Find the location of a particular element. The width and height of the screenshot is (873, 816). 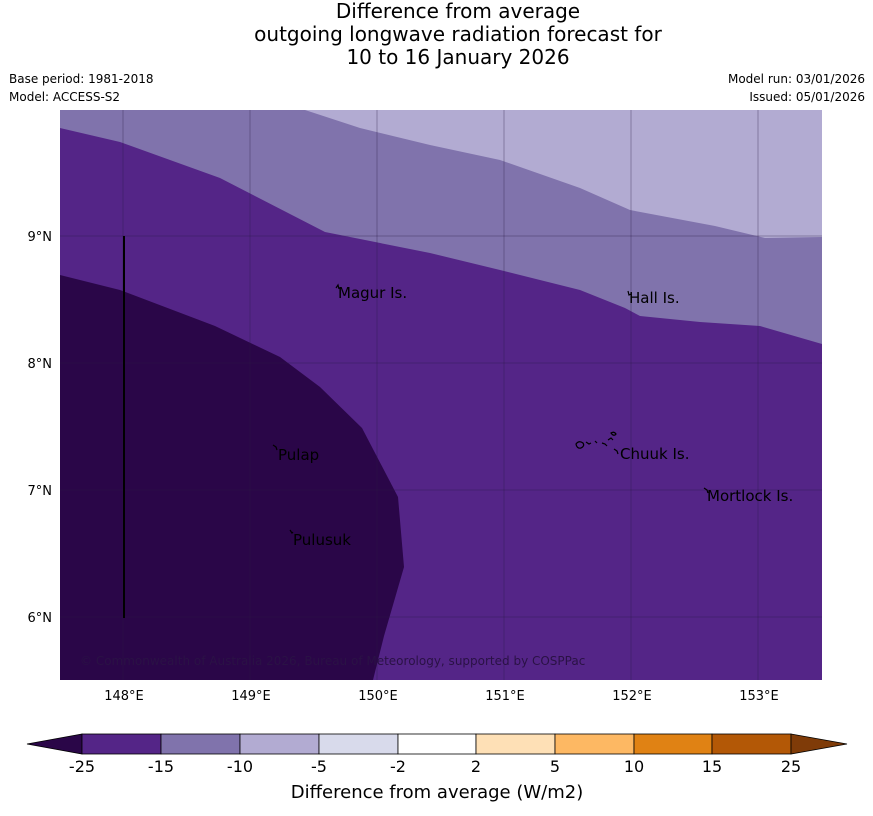

colorbar-tick: -10 is located at coordinates (240, 766).